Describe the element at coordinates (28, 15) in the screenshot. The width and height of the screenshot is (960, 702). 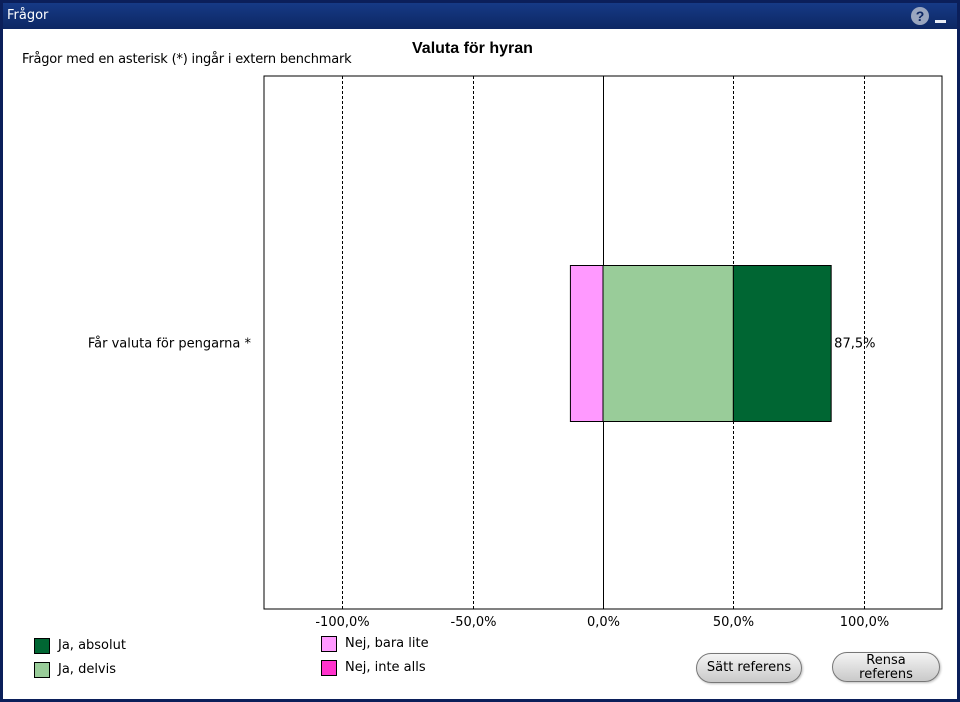
I see `window-title: Frågor` at that location.